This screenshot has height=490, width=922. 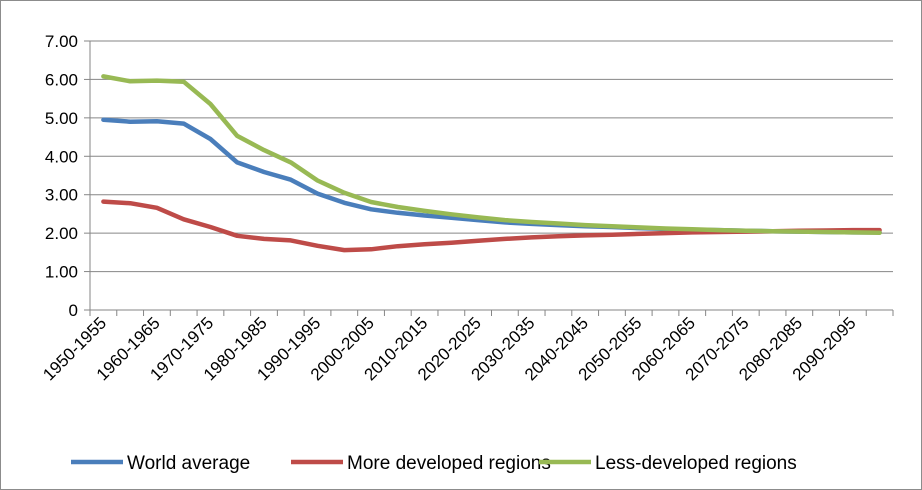 I want to click on y-tick-label: 1.00, so click(x=61, y=272).